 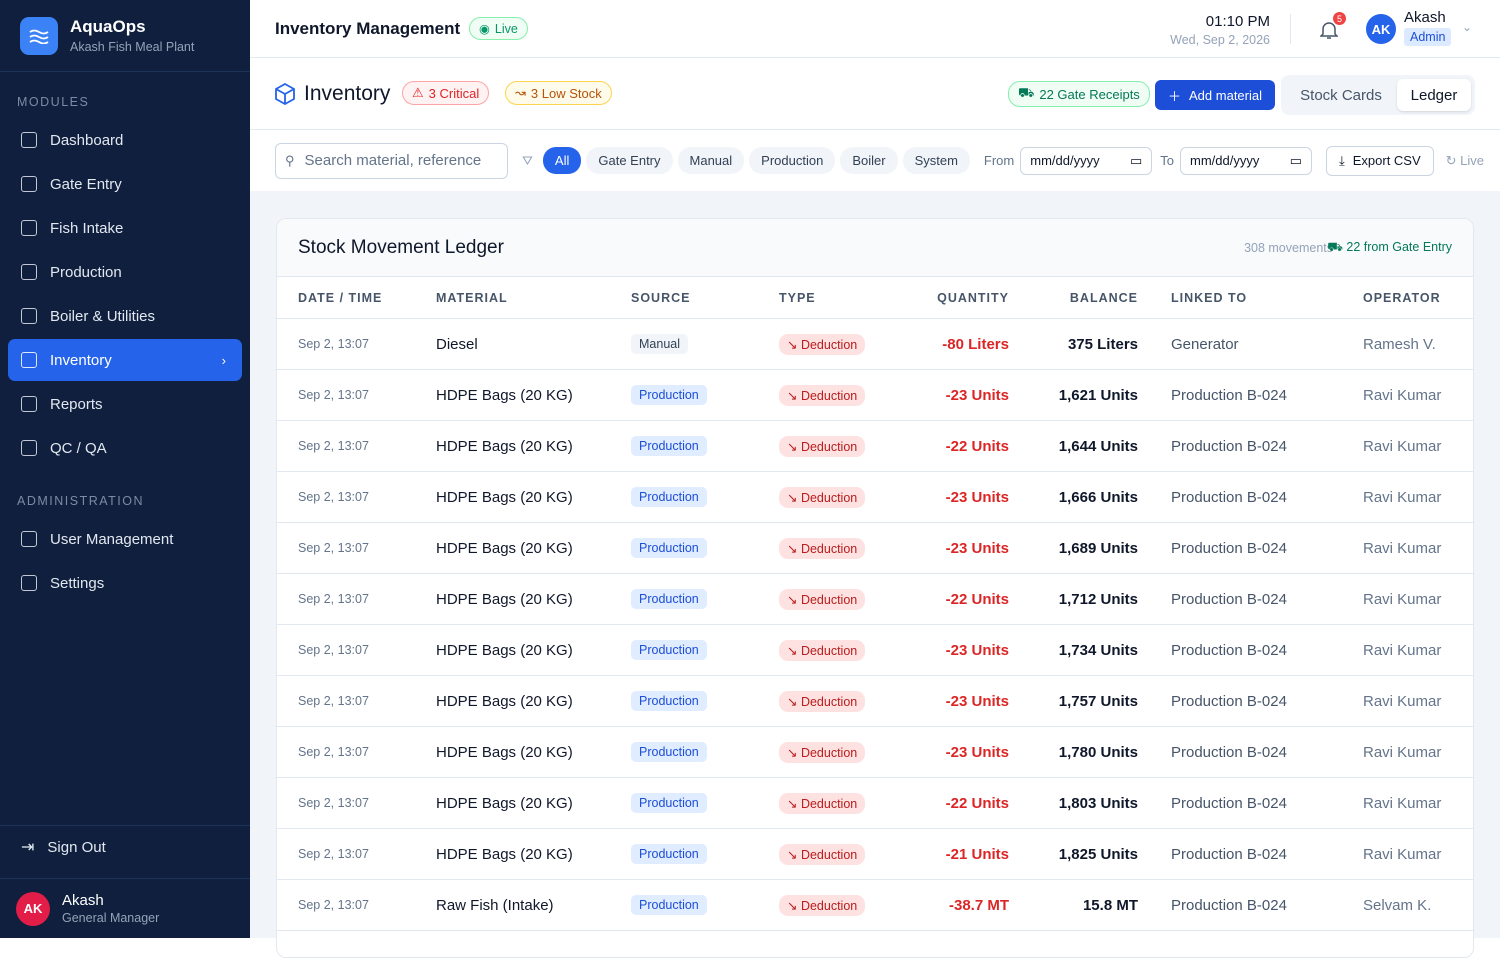 What do you see at coordinates (401, 247) in the screenshot?
I see `ledger-title: Stock Movement Ledger` at bounding box center [401, 247].